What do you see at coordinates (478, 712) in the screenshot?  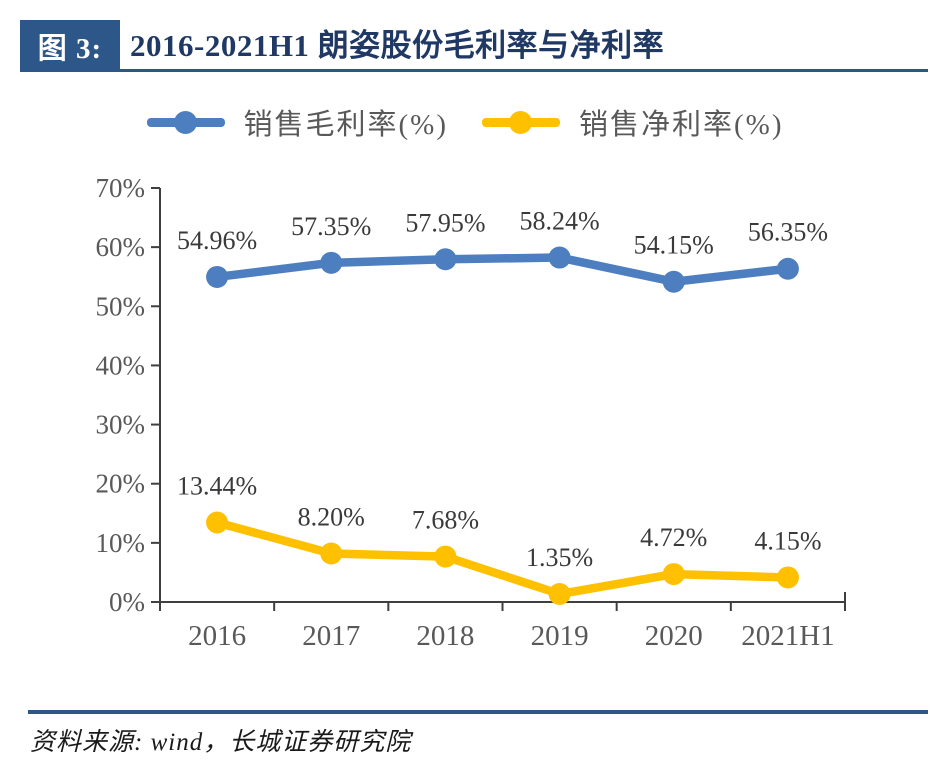 I see `footer-divider` at bounding box center [478, 712].